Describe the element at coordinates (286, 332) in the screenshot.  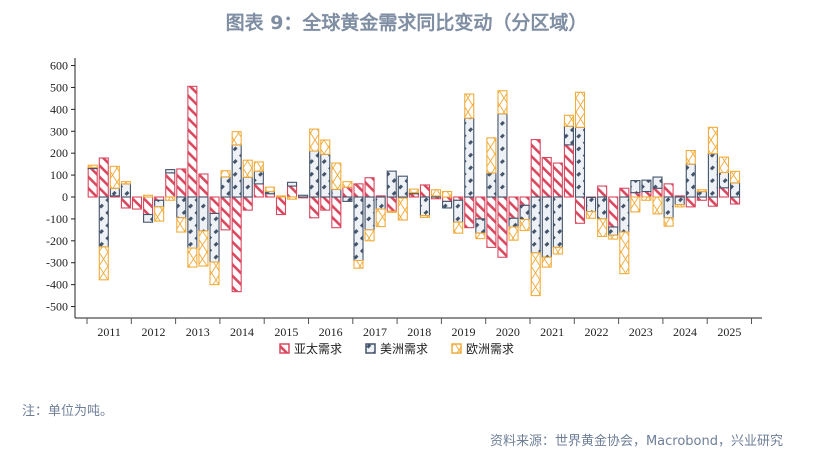
I see `x-tick-label: 2015` at that location.